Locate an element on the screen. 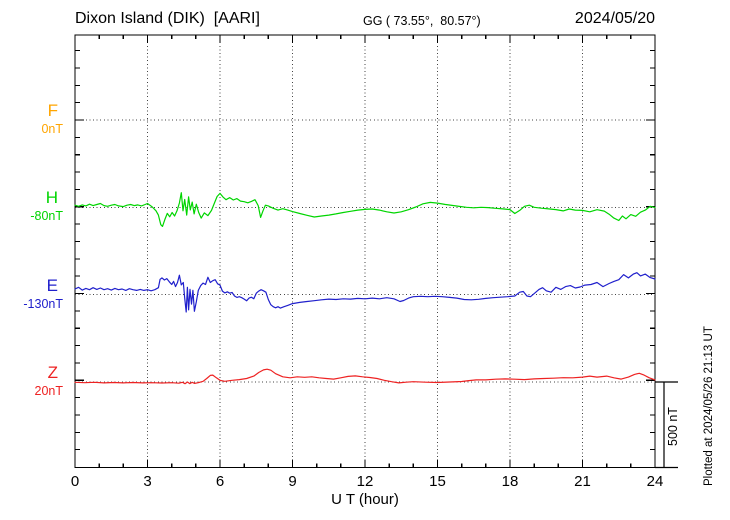 This screenshot has height=520, width=730. scale-bar-label: 500 nT is located at coordinates (673, 427).